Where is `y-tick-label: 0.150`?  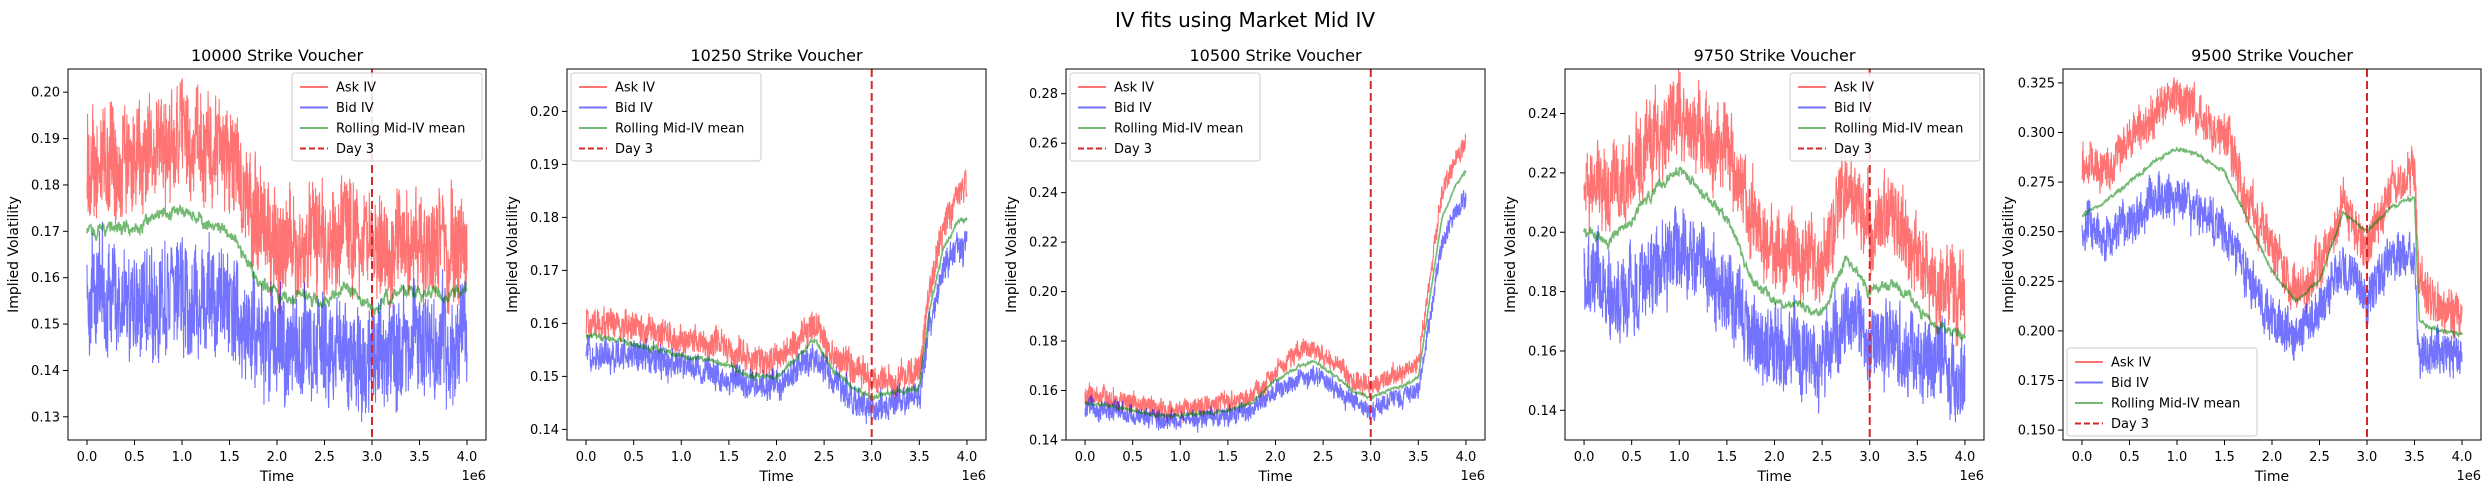
y-tick-label: 0.150 is located at coordinates (2036, 431).